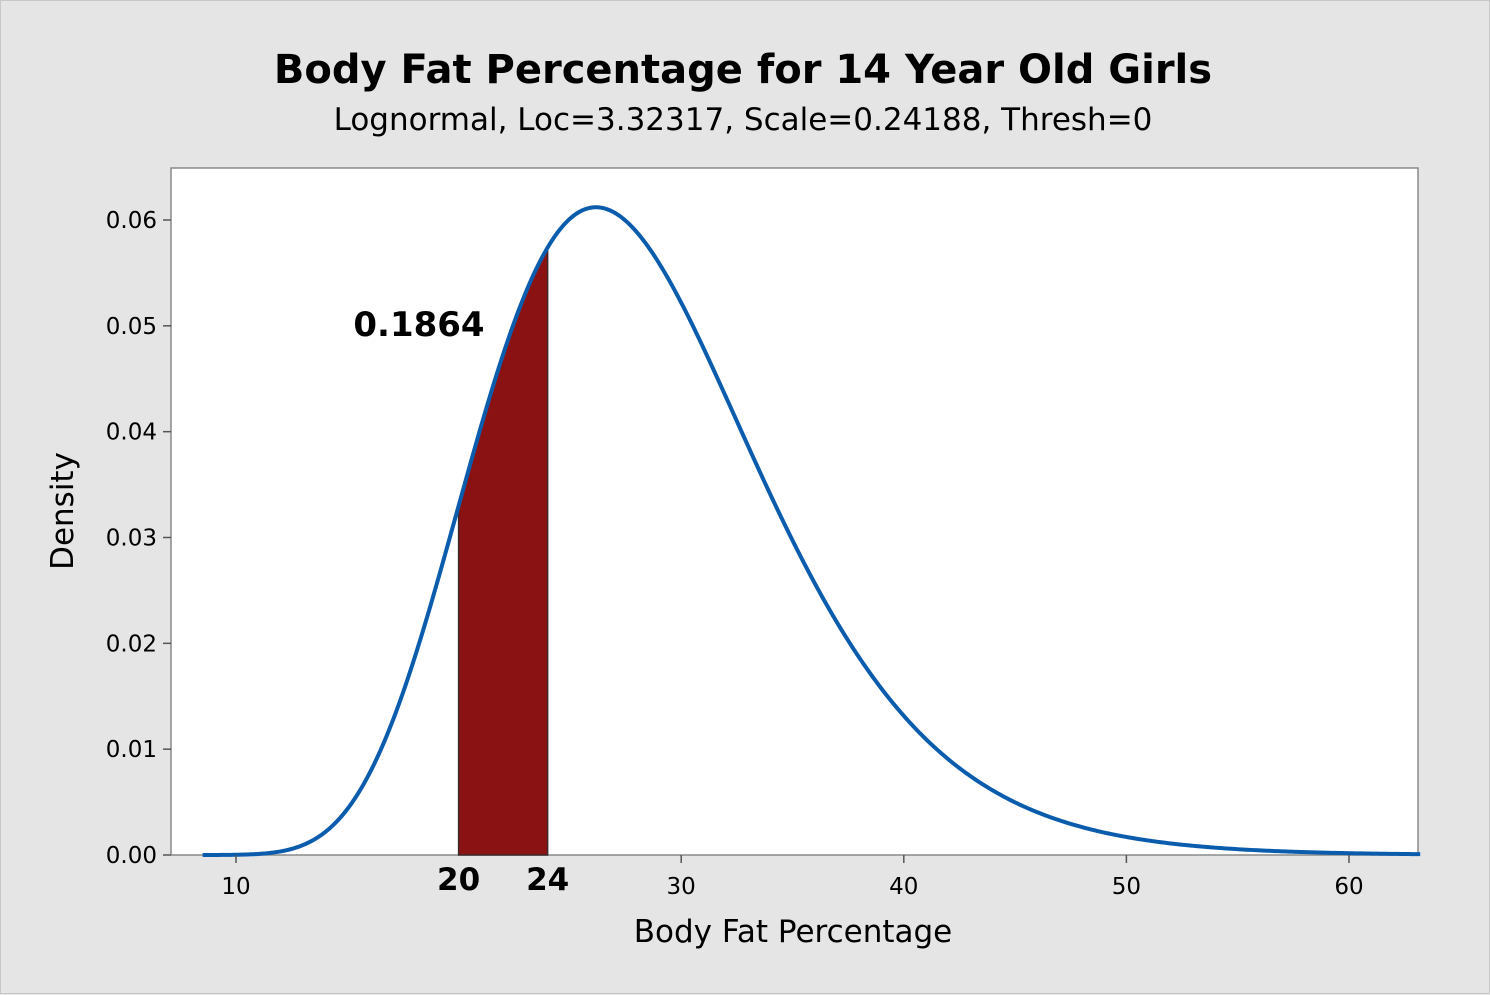 The height and width of the screenshot is (995, 1490). I want to click on y-tick-label: 0.00, so click(131, 856).